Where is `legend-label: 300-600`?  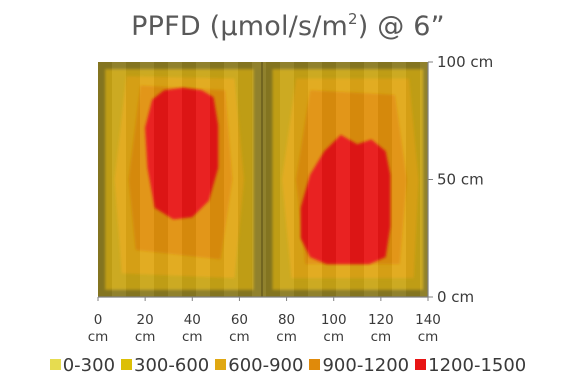 legend-label: 300-600 is located at coordinates (172, 365).